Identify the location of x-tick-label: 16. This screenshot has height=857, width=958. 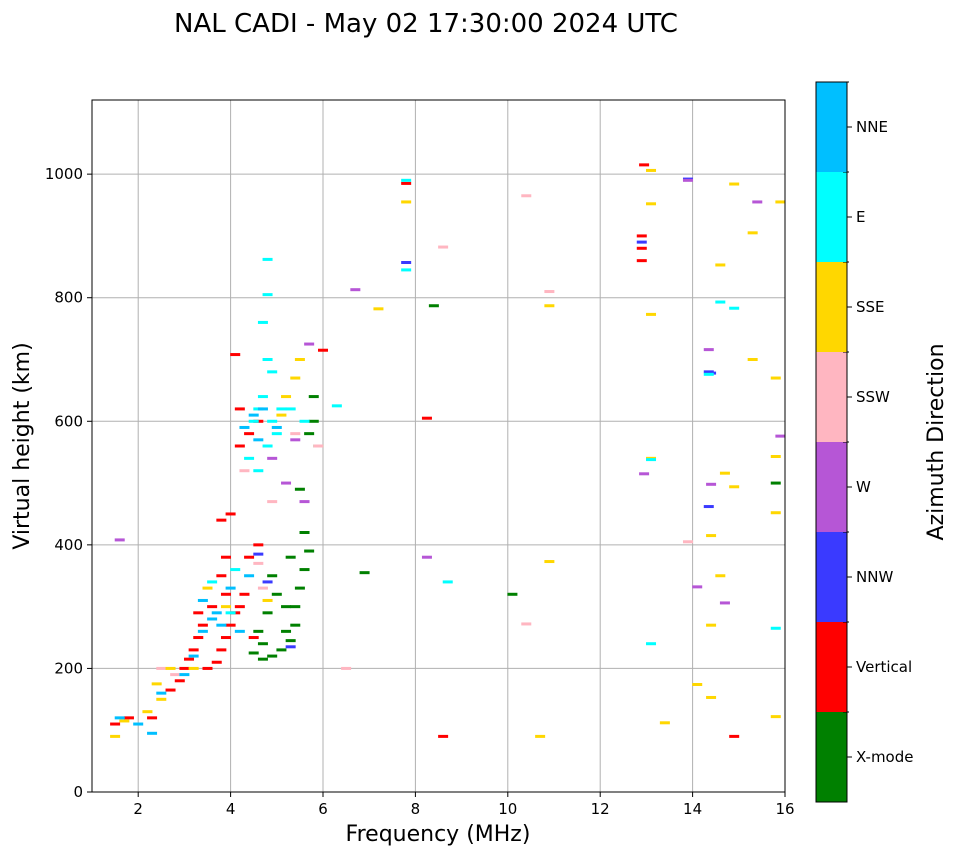
(784, 809).